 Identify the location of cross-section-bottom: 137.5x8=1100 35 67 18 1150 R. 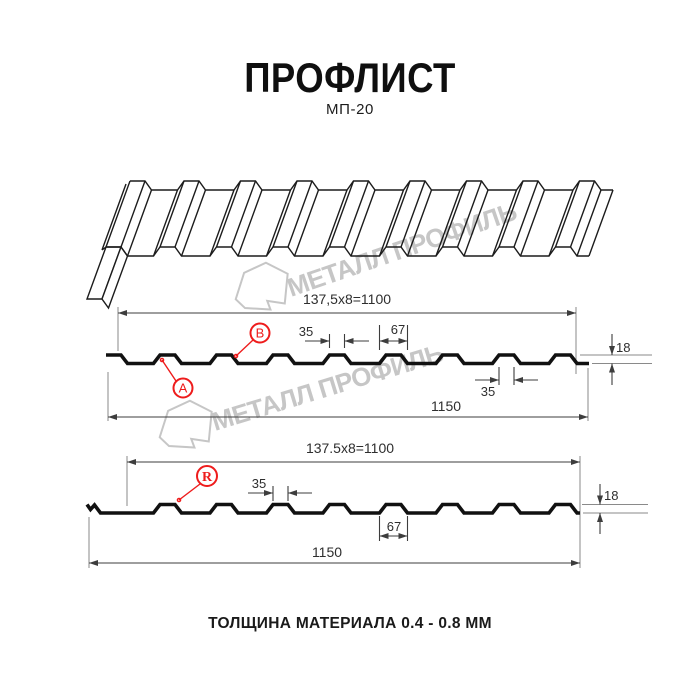
(366, 504).